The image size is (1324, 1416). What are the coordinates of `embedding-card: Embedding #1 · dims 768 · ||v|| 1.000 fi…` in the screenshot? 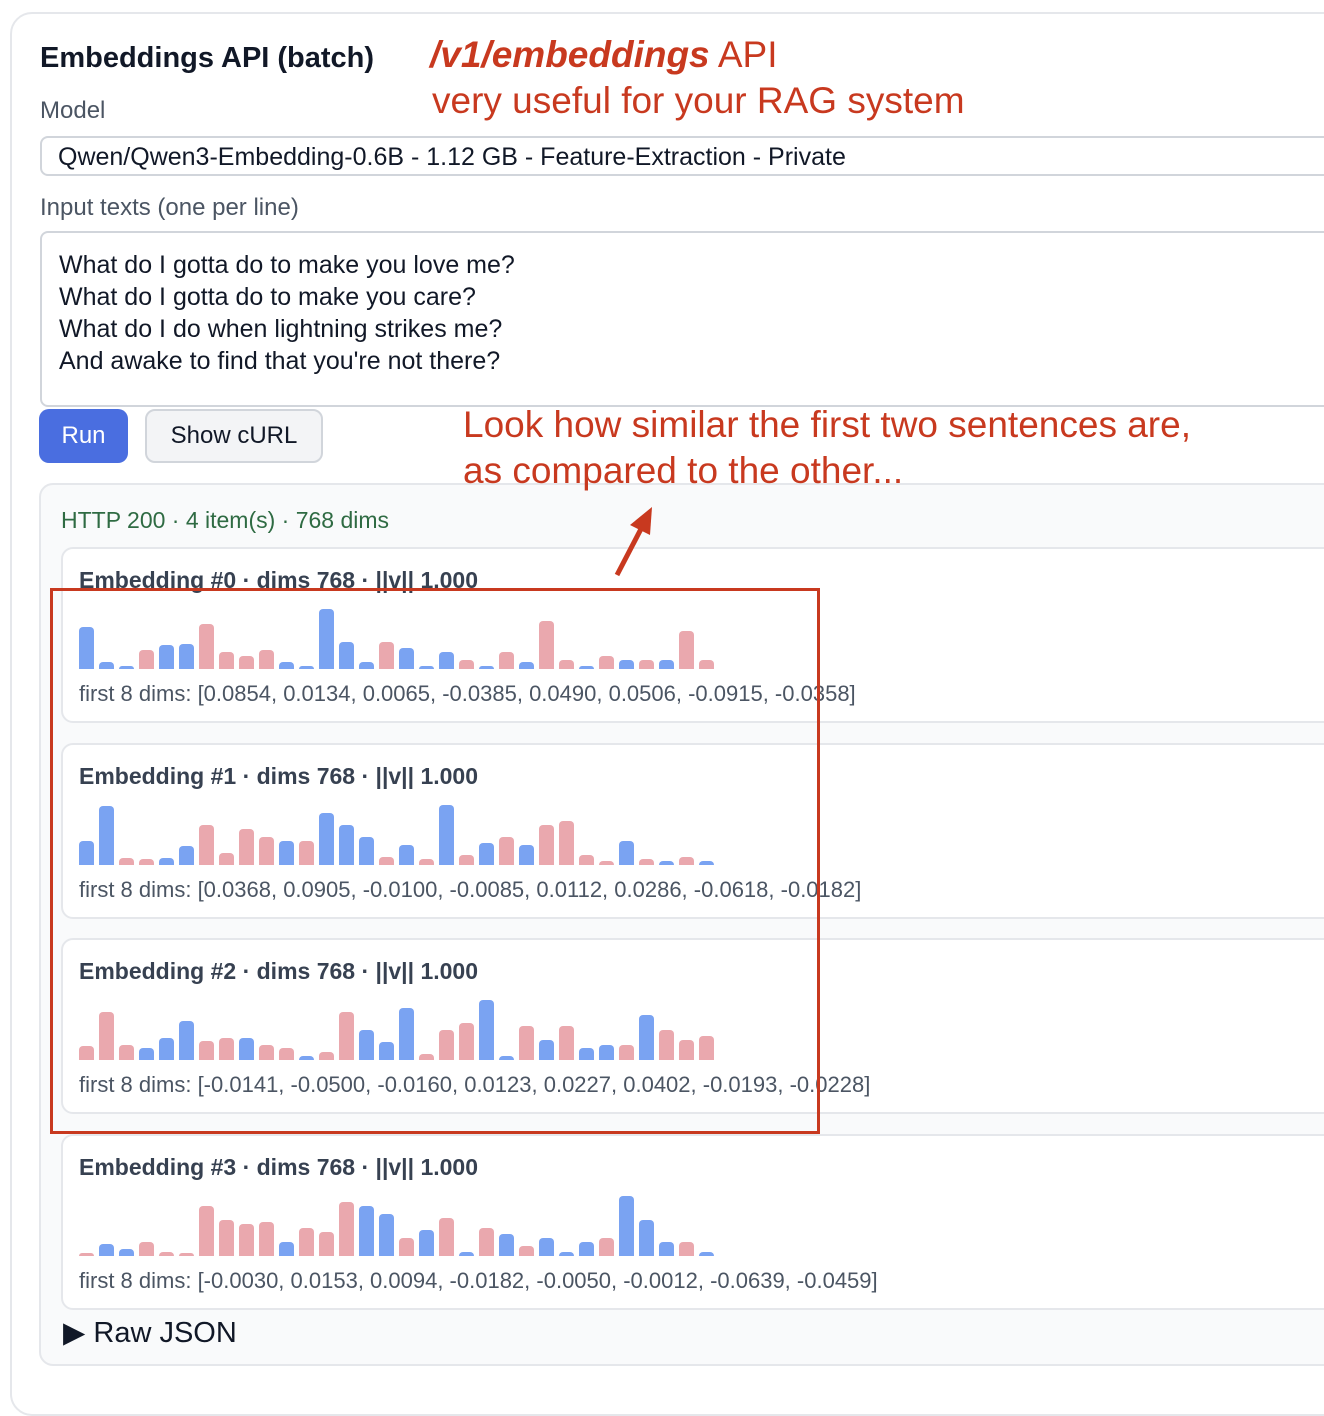 It's located at (692, 831).